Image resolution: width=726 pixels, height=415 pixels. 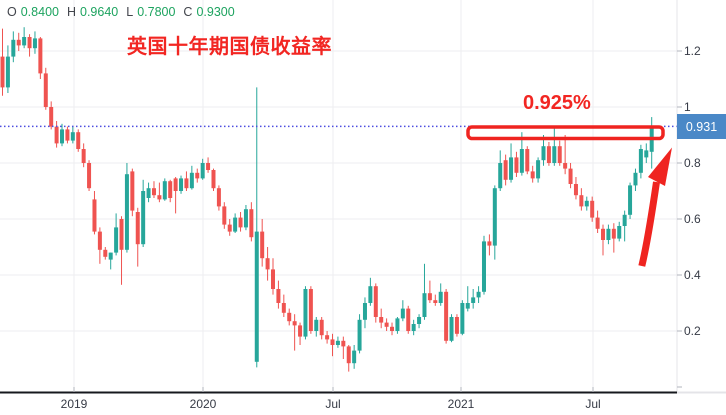 What do you see at coordinates (74, 404) in the screenshot?
I see `time-axis-label: 2019` at bounding box center [74, 404].